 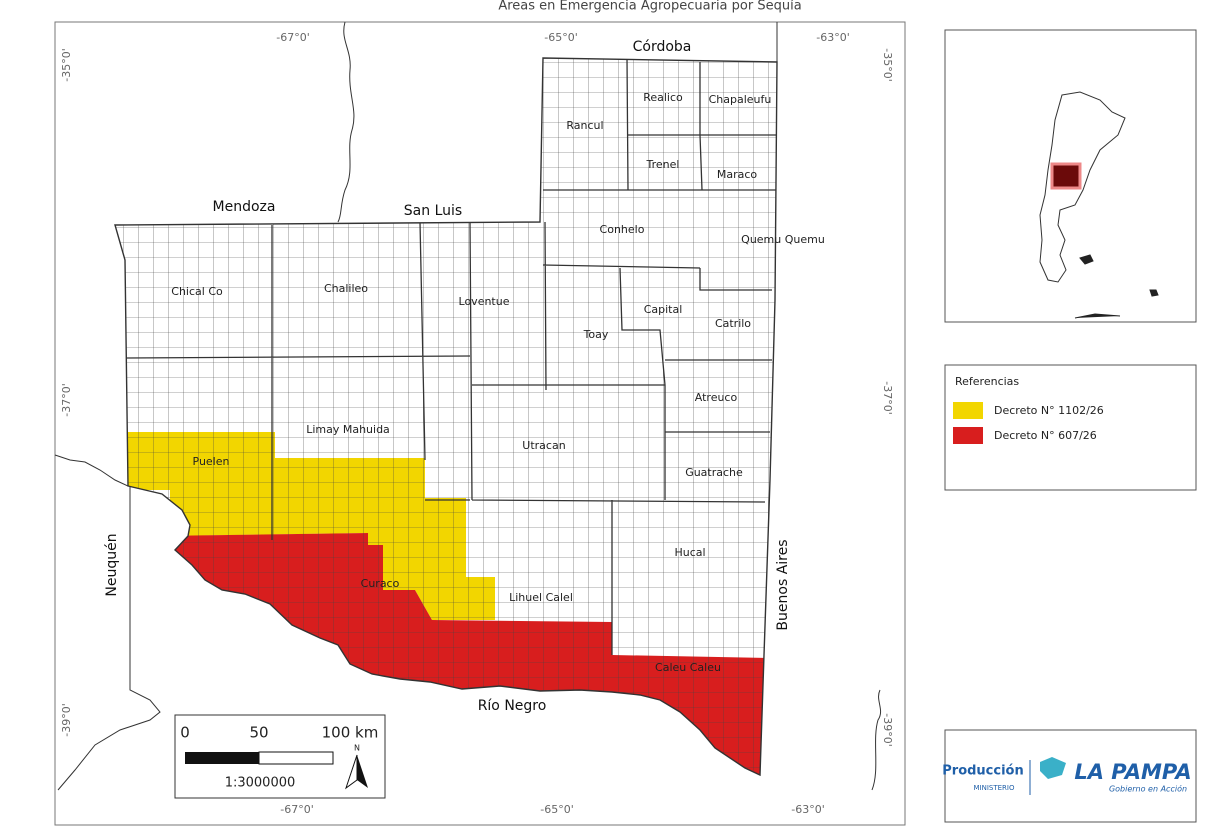 What do you see at coordinates (433, 211) in the screenshot?
I see `province-label: San Luis` at bounding box center [433, 211].